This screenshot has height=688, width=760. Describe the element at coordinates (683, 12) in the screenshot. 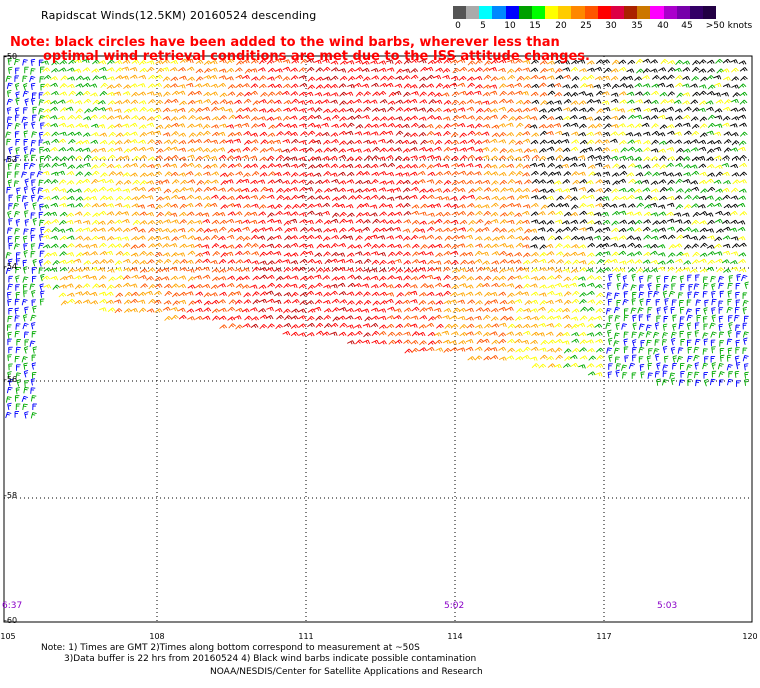

I see `scale-swatch` at that location.